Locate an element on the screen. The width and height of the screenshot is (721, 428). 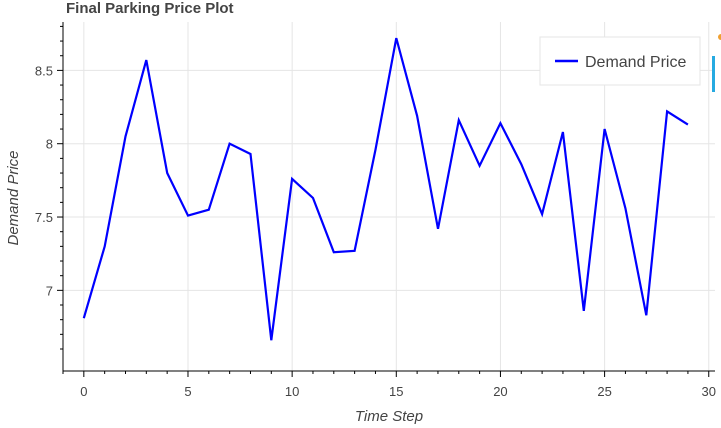
legend-label: Demand Price is located at coordinates (635, 62).